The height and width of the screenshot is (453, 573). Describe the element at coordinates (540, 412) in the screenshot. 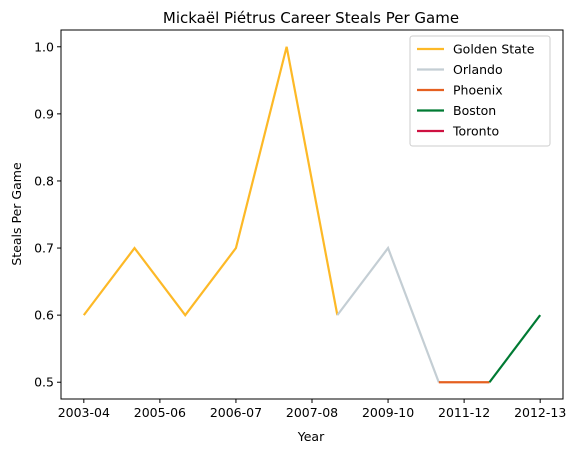

I see `x-tick-label: 2012-13` at that location.